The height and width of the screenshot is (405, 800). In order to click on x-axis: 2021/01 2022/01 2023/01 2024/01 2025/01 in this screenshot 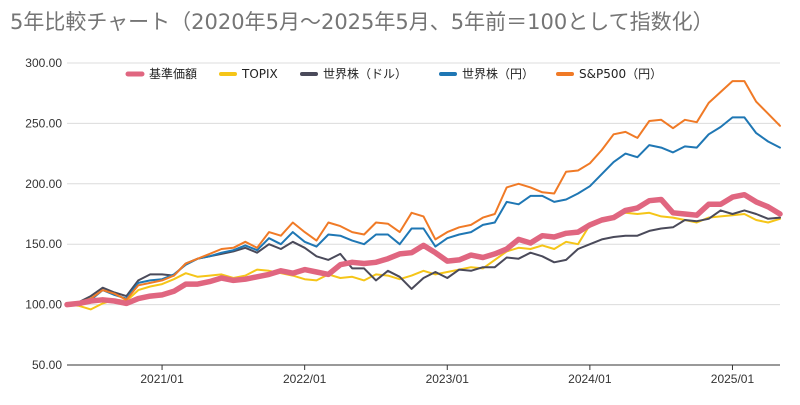, I will do `click(423, 375)`.